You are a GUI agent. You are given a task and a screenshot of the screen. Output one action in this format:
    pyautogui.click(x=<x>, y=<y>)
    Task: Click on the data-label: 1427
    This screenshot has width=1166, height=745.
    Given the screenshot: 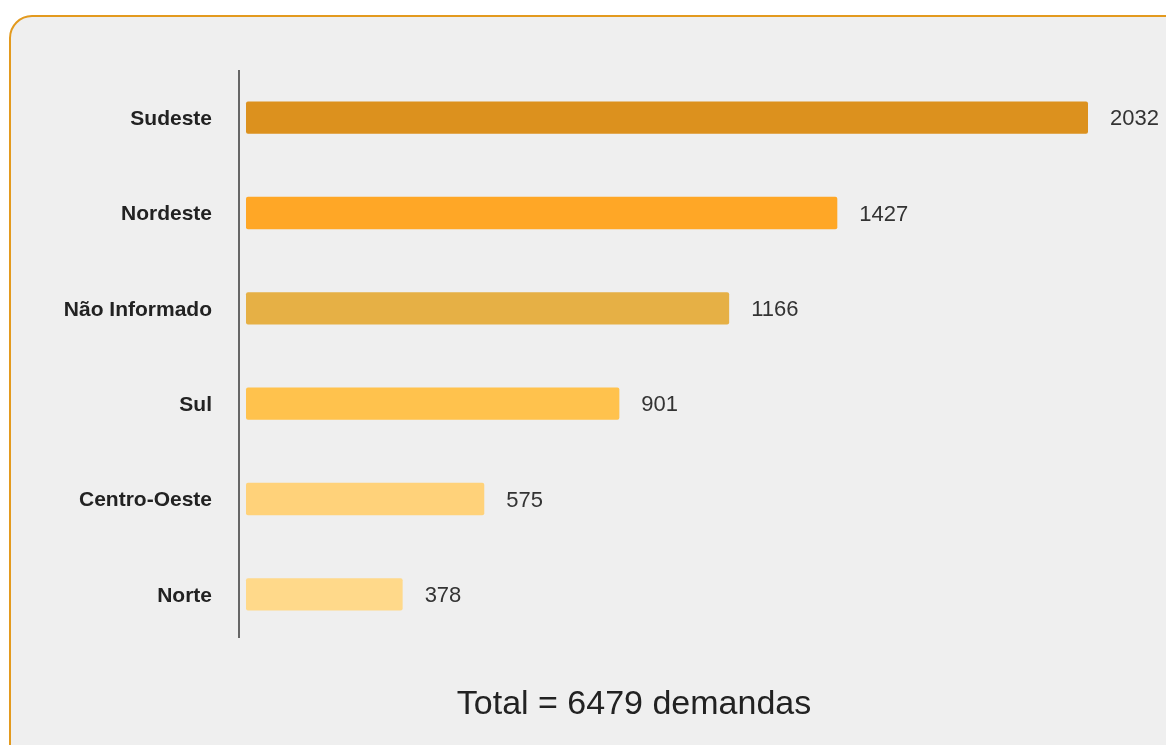 What is the action you would take?
    pyautogui.click(x=884, y=213)
    